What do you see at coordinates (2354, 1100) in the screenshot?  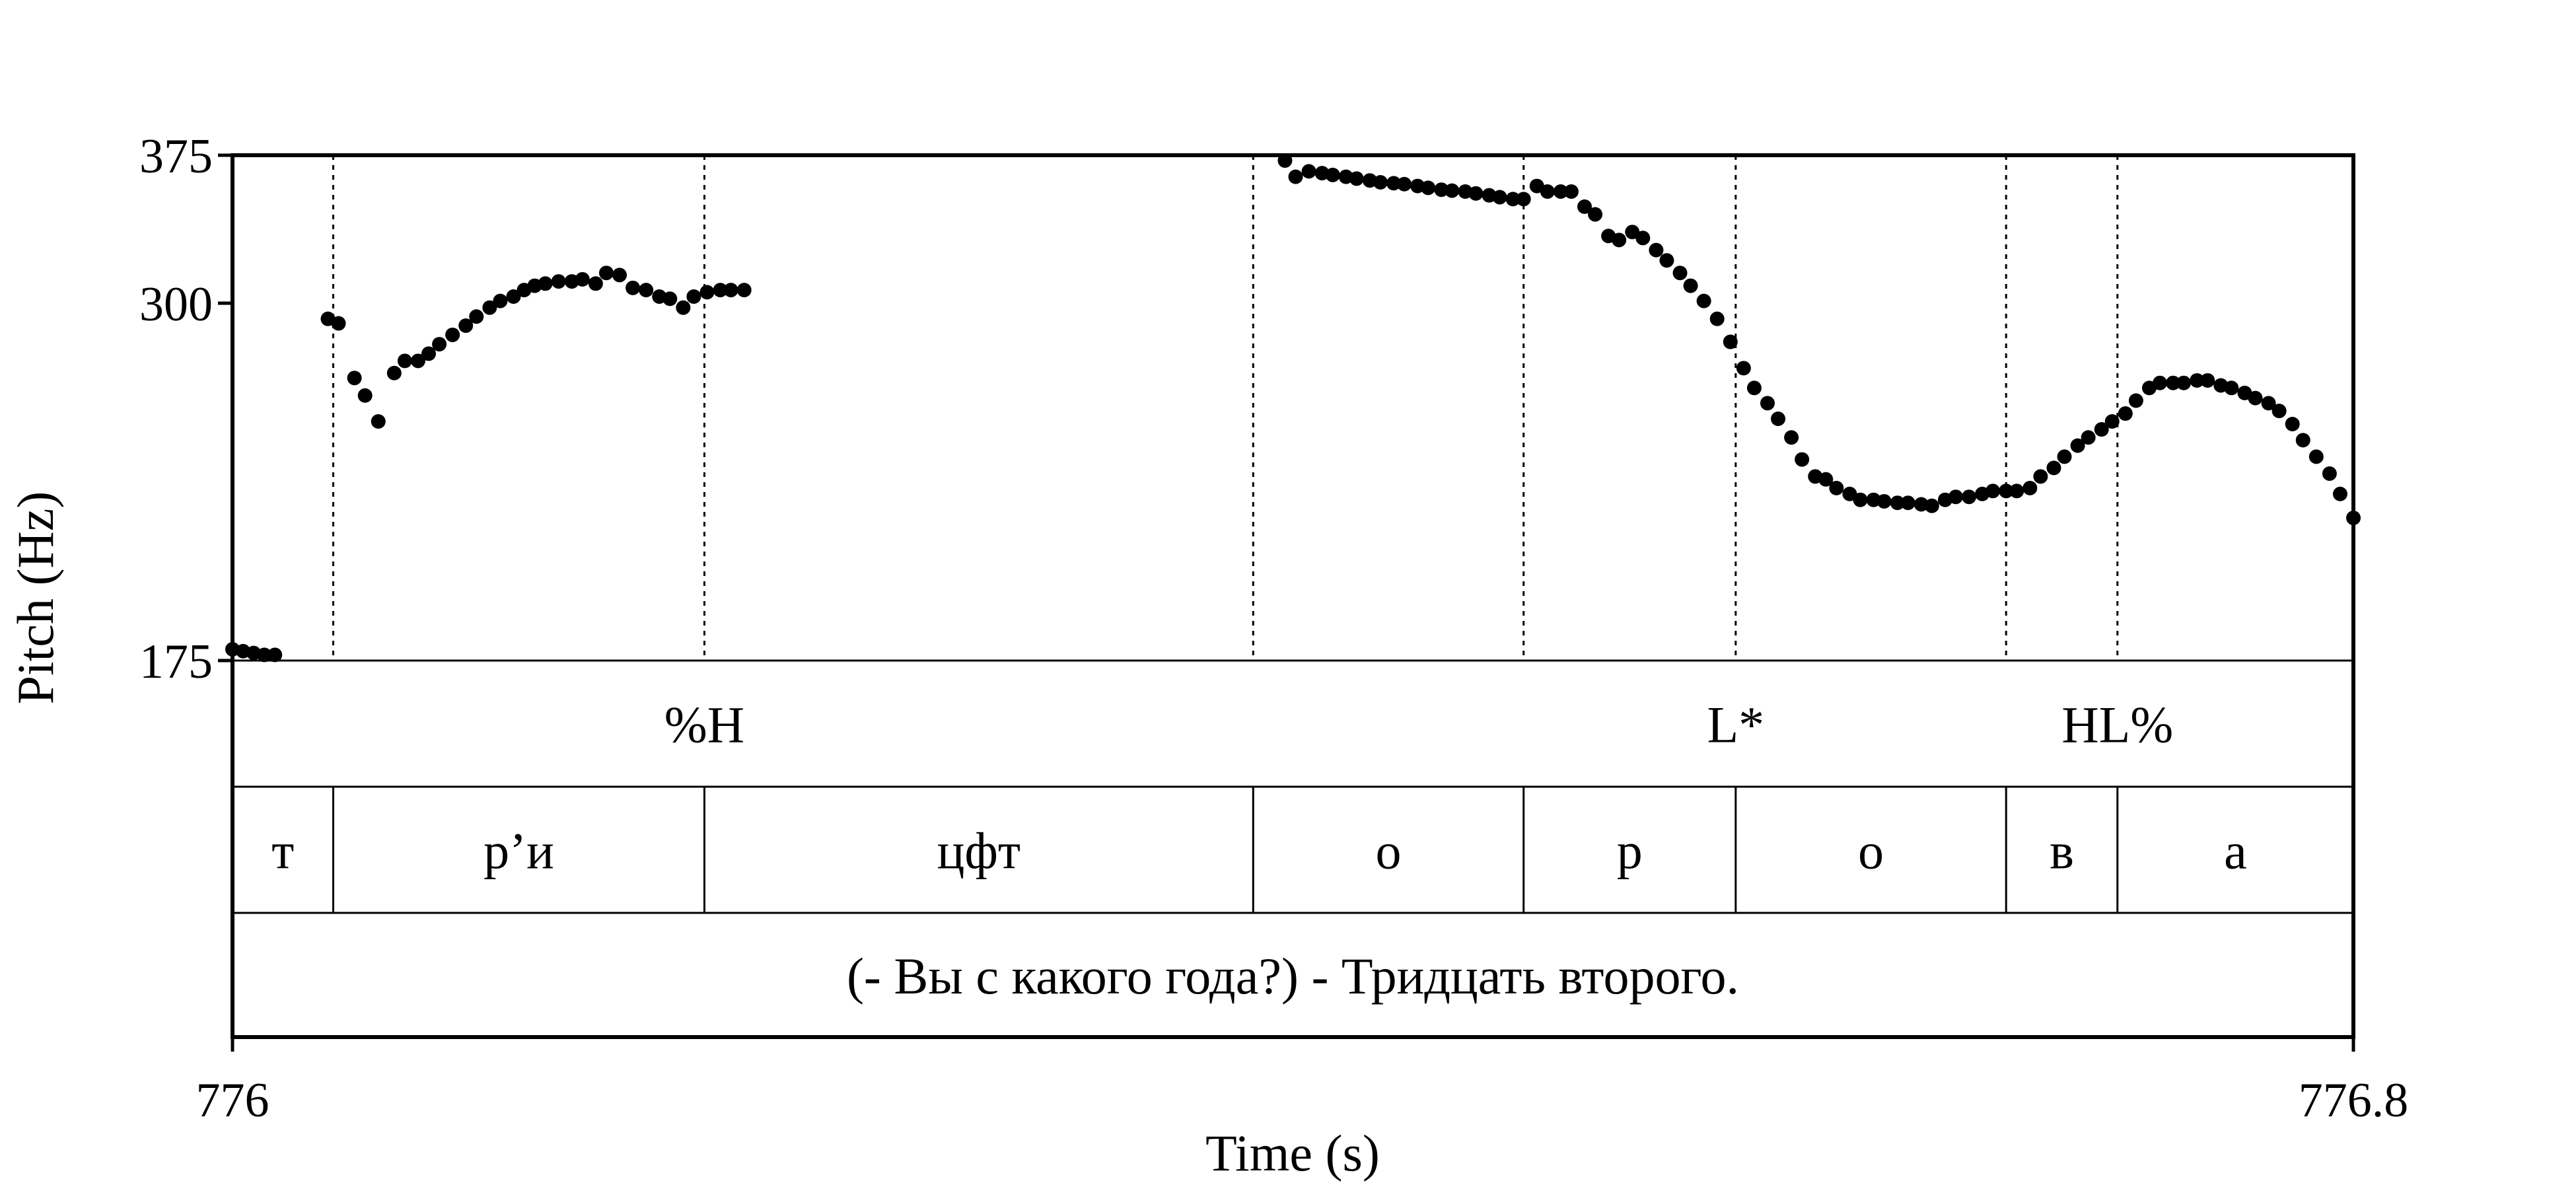 I see `x-tick-label: 776.8` at bounding box center [2354, 1100].